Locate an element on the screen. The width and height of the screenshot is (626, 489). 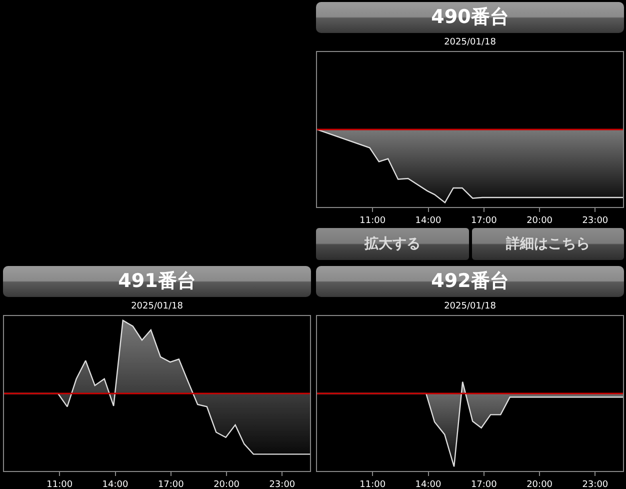
chart-title: 492番台 is located at coordinates (470, 281).